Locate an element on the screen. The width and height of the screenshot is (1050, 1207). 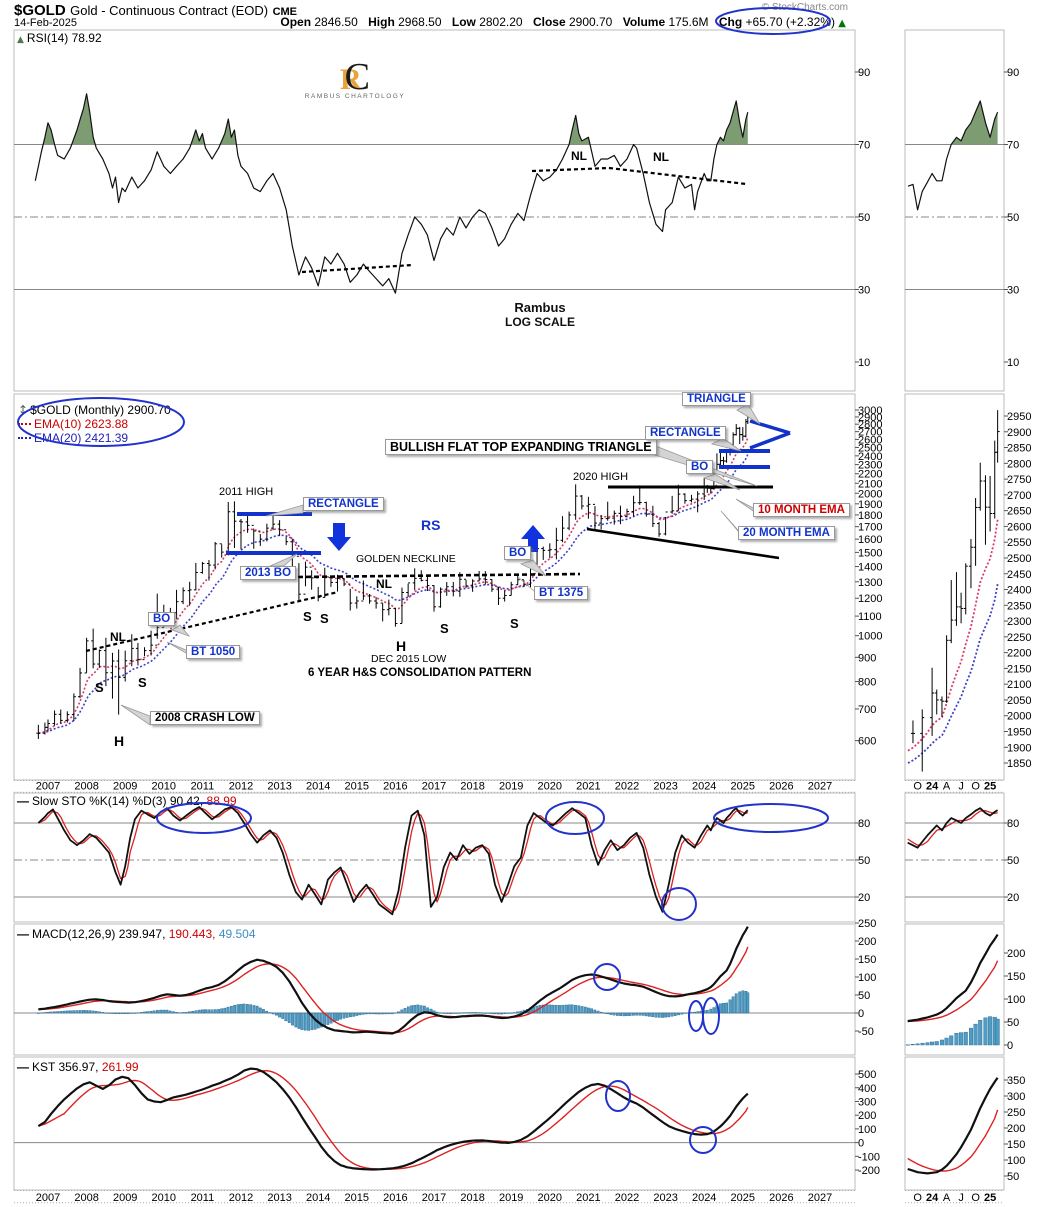
symbol-name: Gold - Continuous Contract (EOD) is located at coordinates (169, 10).